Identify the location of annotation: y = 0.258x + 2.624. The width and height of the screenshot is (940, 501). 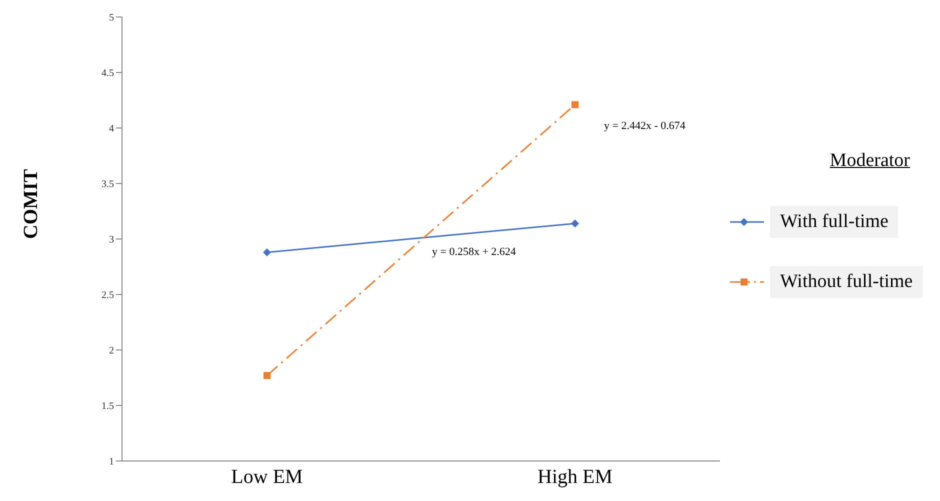
(474, 252).